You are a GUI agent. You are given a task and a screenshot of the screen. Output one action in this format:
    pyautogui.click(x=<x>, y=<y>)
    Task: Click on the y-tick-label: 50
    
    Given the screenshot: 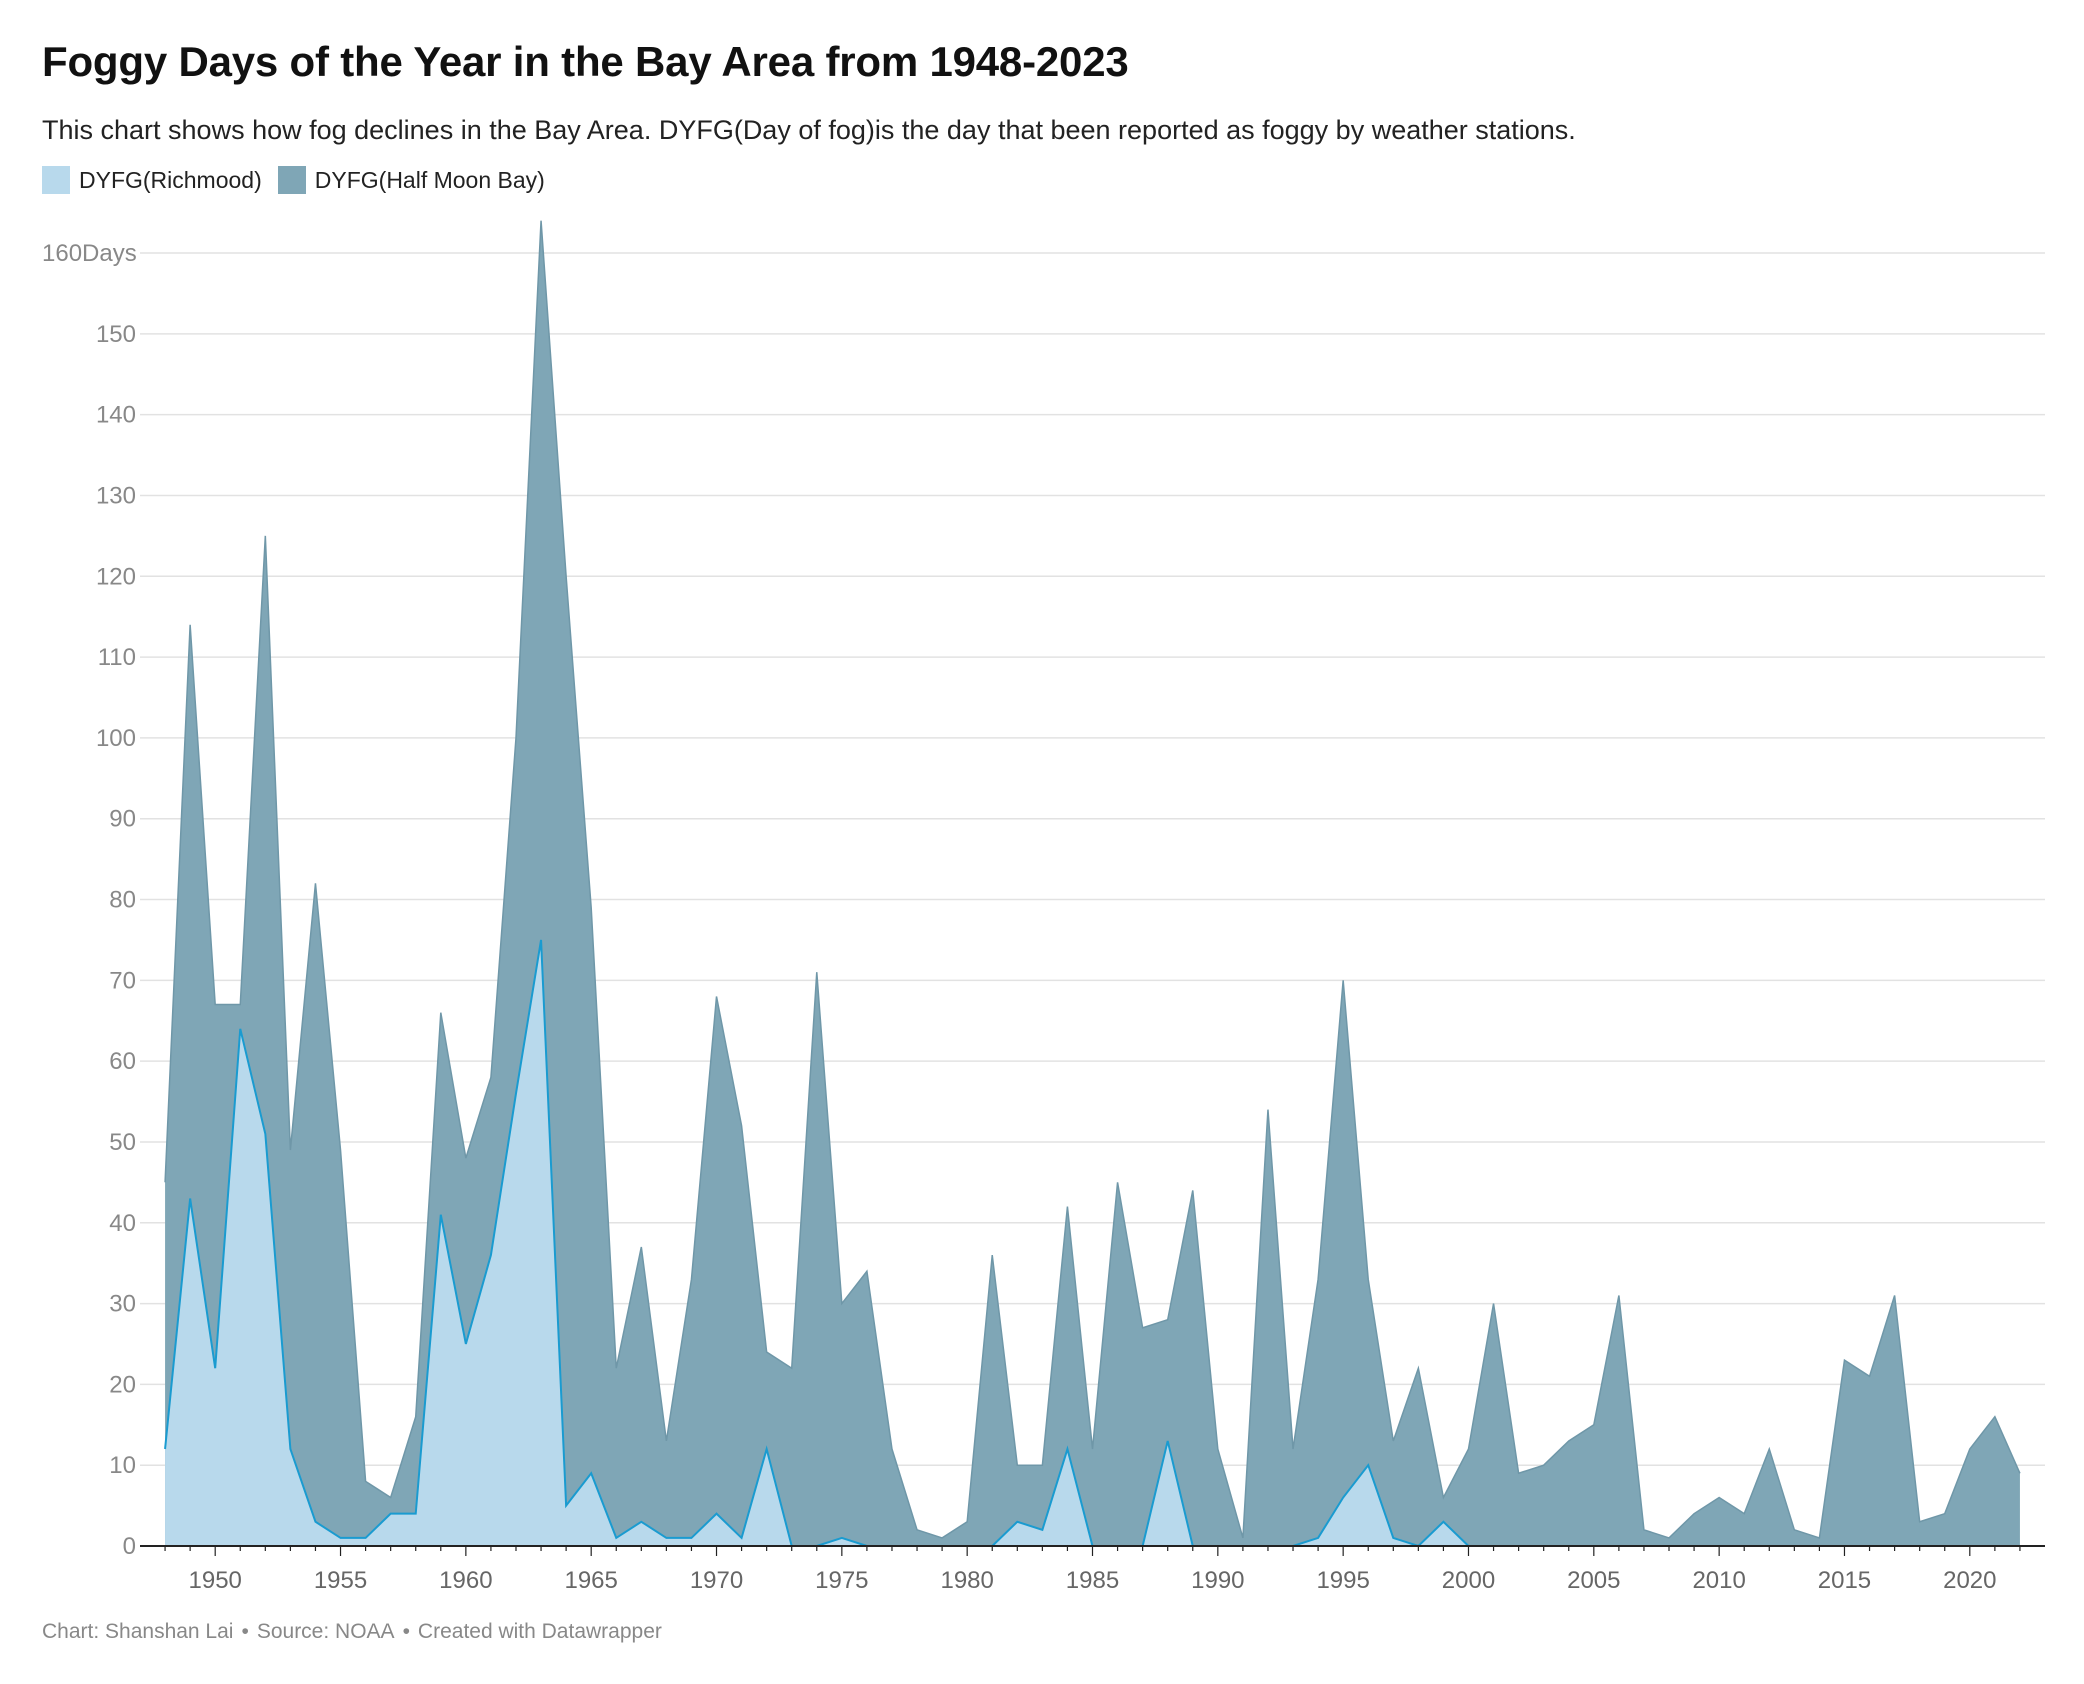 What is the action you would take?
    pyautogui.click(x=122, y=1142)
    